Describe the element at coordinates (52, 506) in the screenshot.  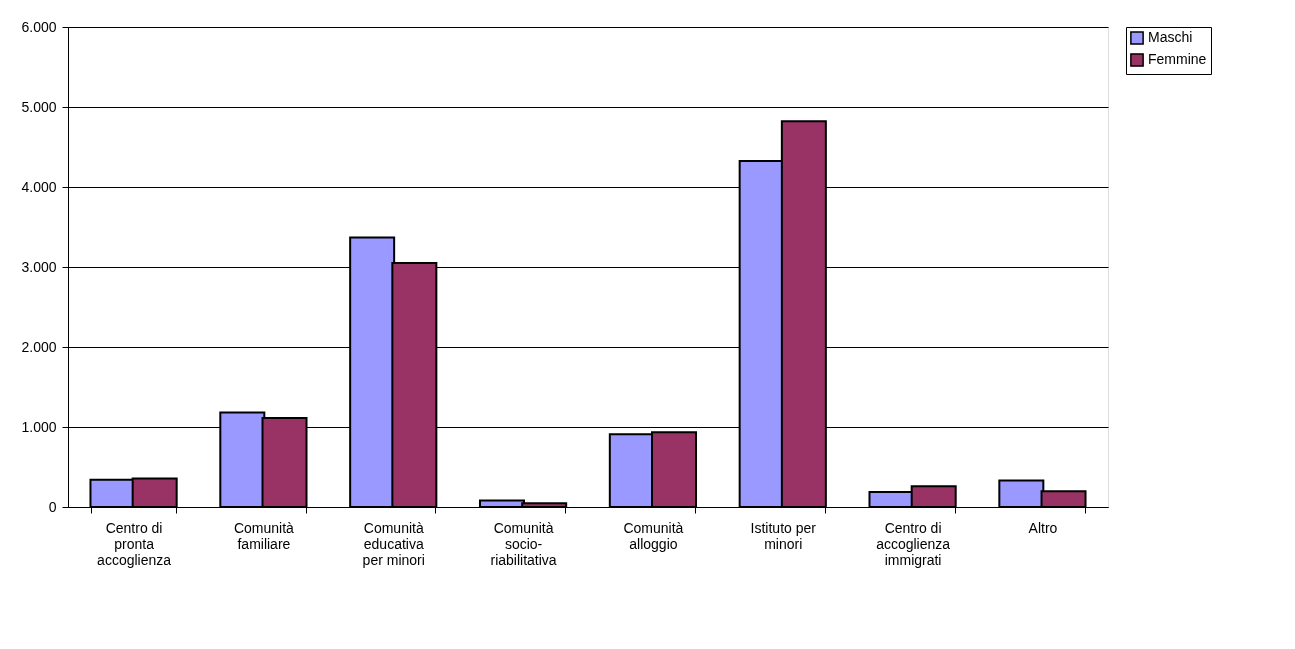
I see `y-tick-label: 0` at that location.